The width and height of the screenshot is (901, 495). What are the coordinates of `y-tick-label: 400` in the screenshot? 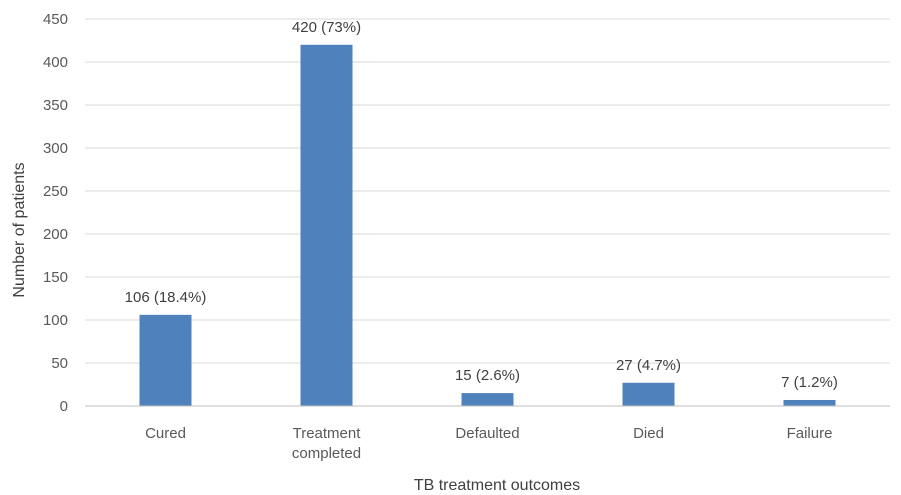 It's located at (55, 62).